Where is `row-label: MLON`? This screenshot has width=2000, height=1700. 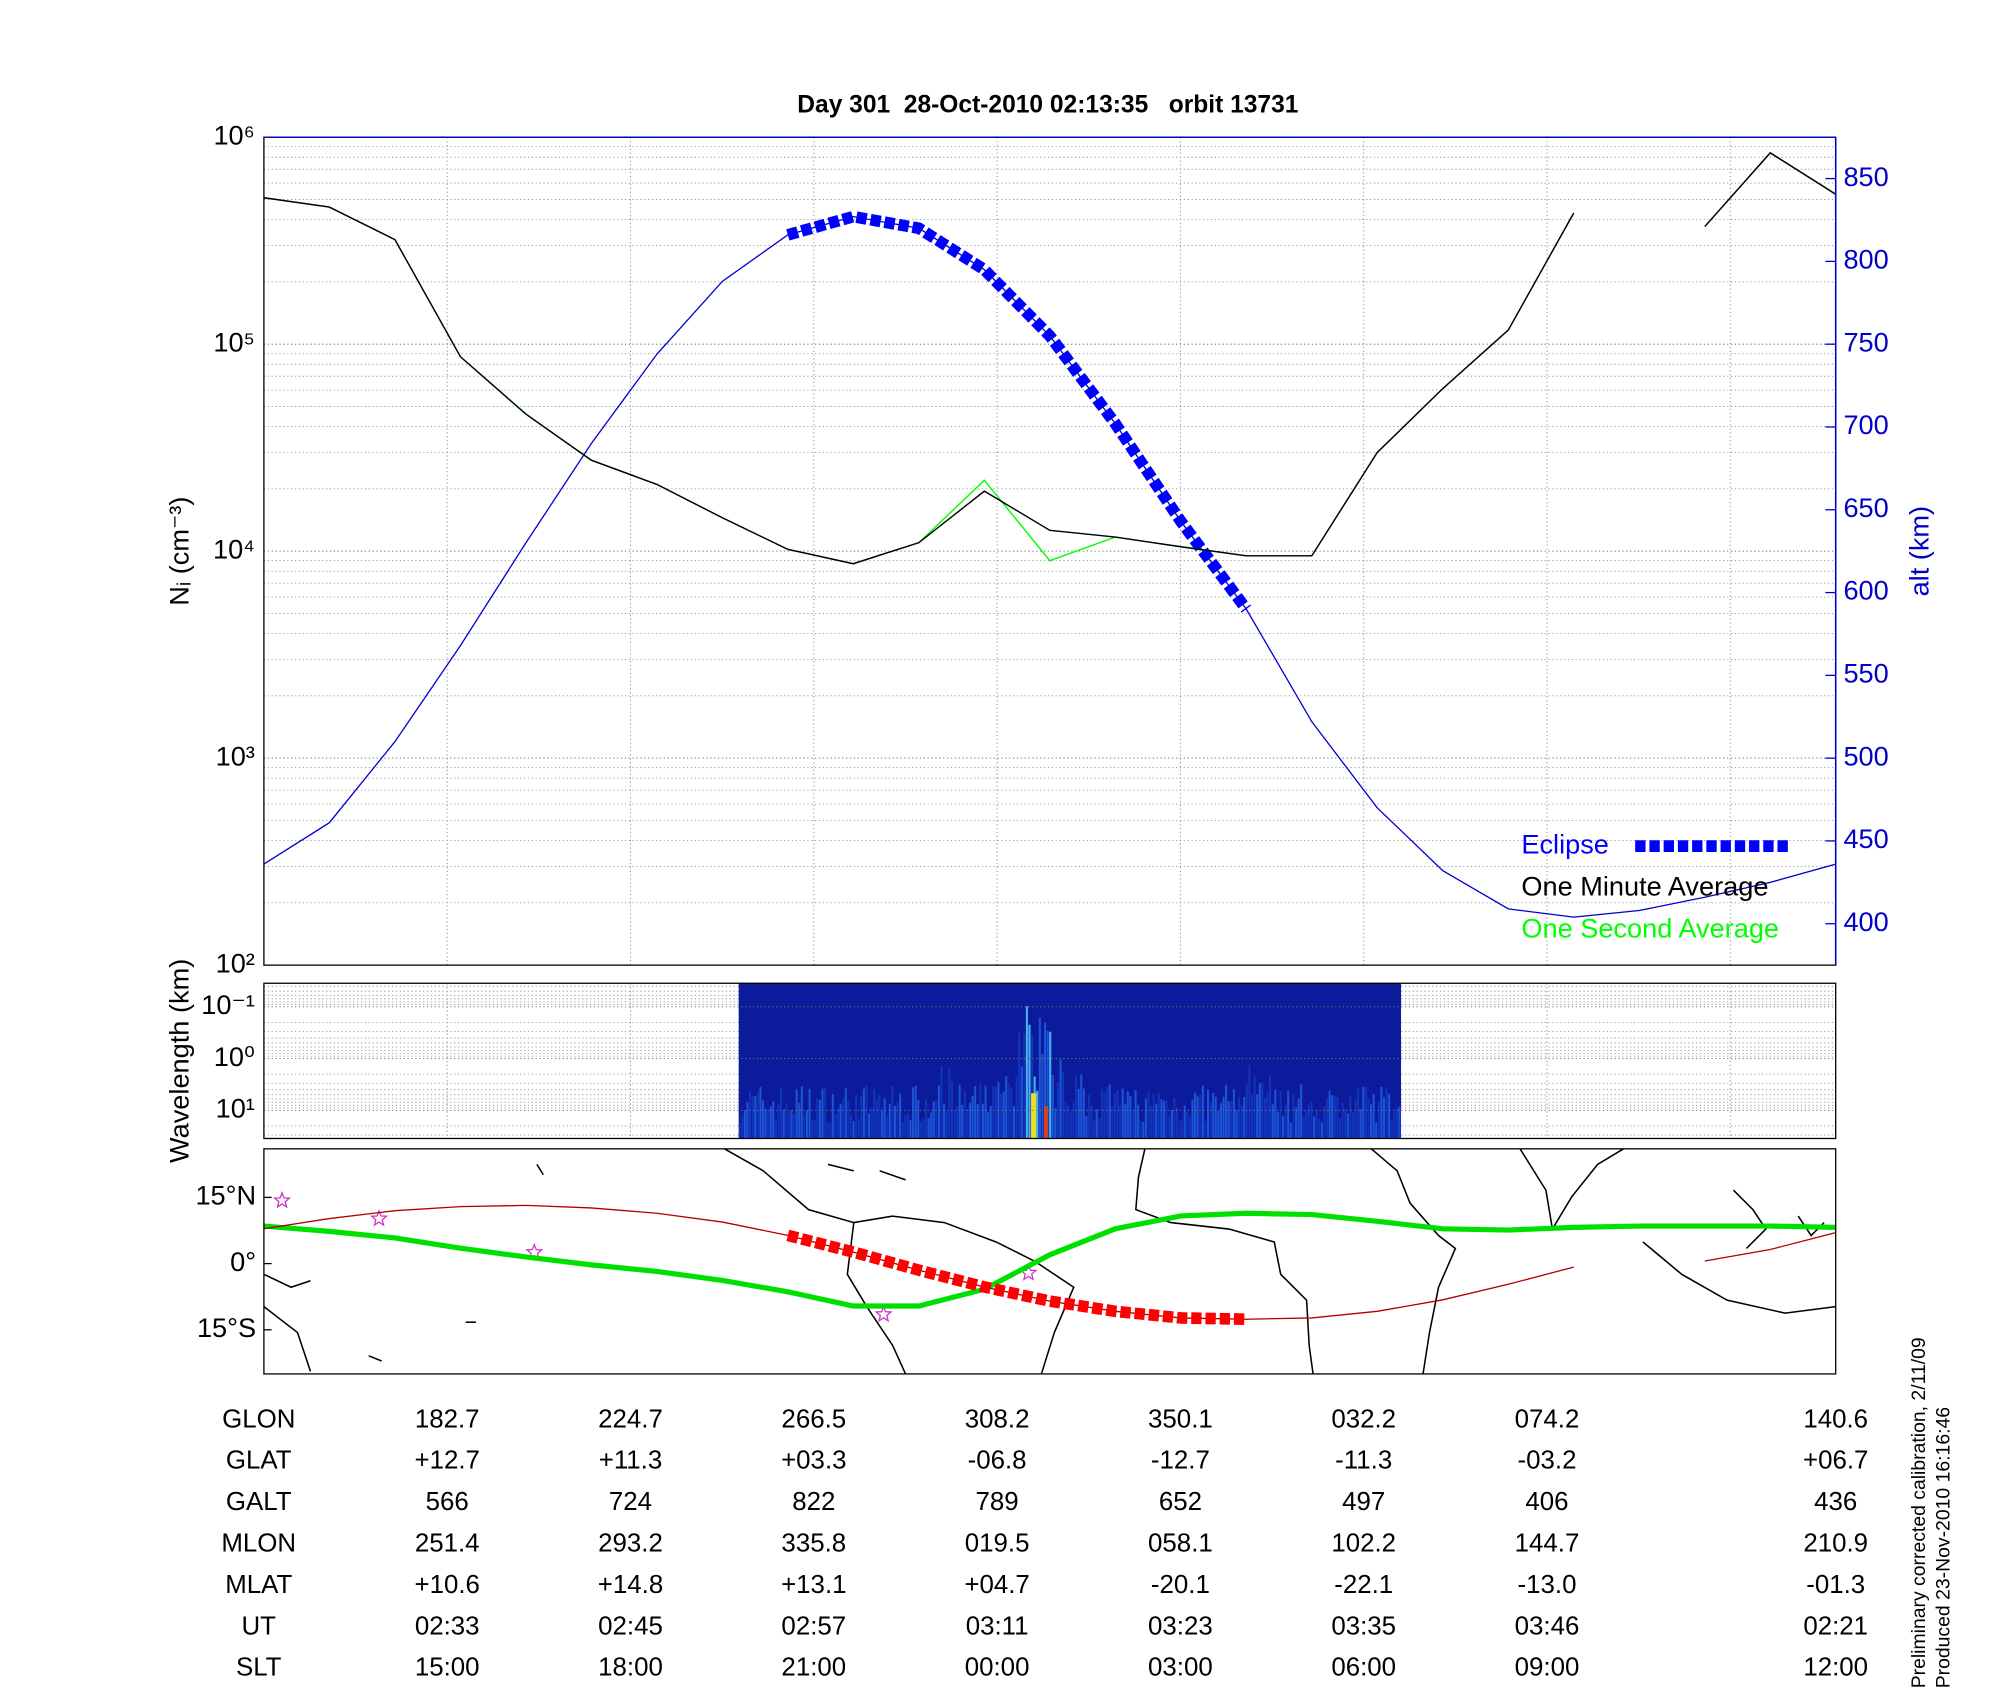
row-label: MLON is located at coordinates (258, 1544).